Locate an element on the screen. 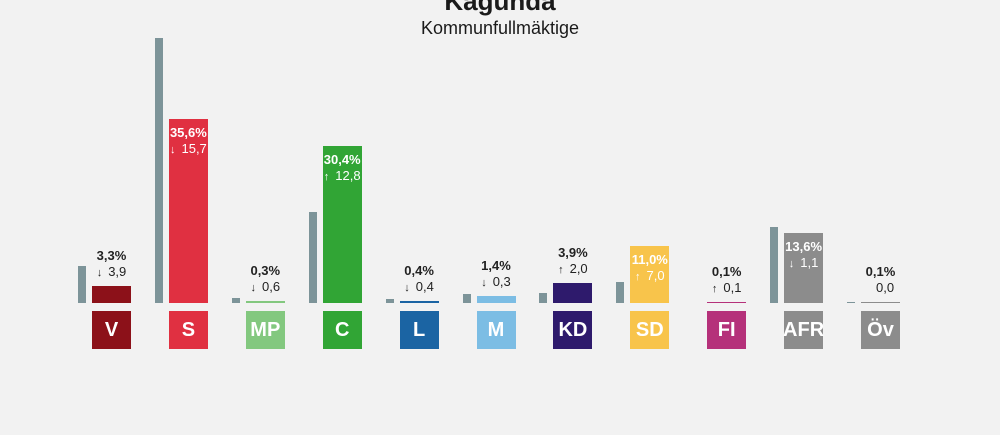 The height and width of the screenshot is (435, 1000). previous-bar-kd is located at coordinates (543, 298).